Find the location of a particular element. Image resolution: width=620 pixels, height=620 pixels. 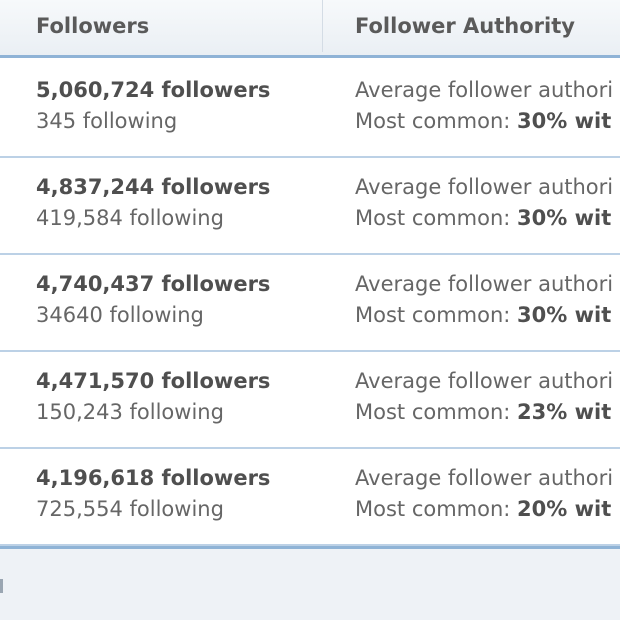

followers-count: 4,196,618 followers is located at coordinates (153, 478).